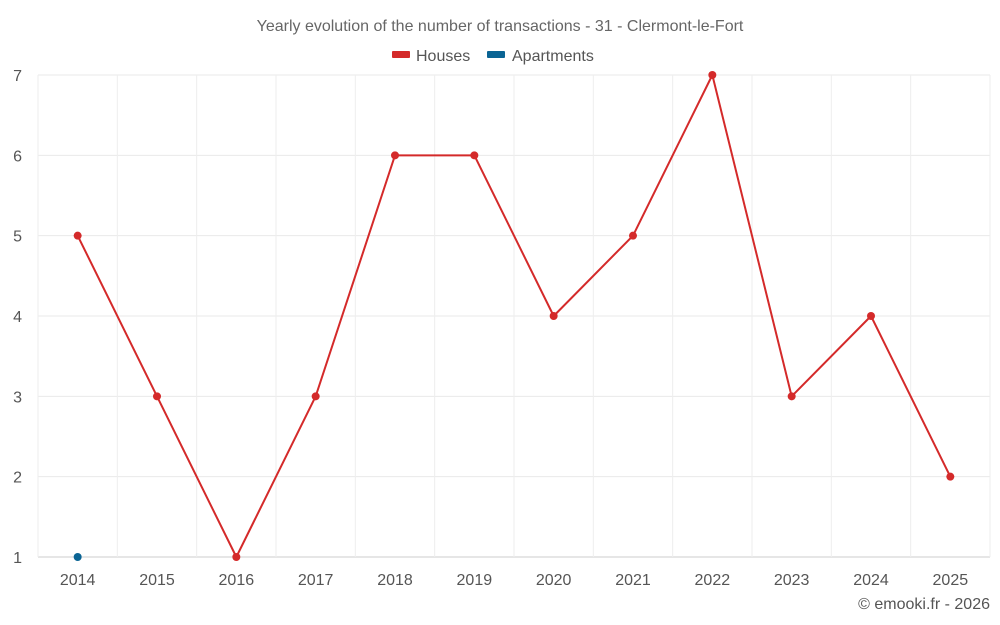 The image size is (1000, 625). I want to click on y-tick-label: 4, so click(17, 317).